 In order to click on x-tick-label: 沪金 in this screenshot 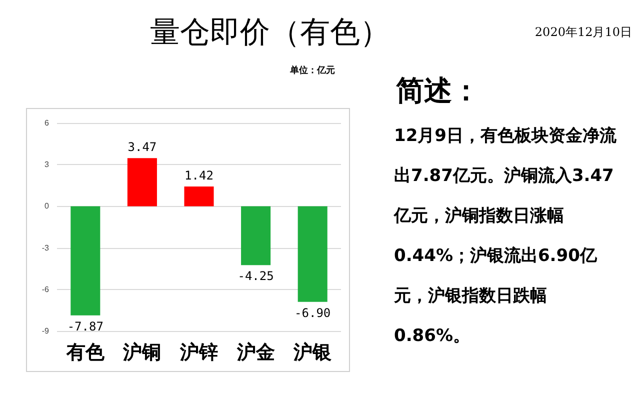, I will do `click(255, 353)`.